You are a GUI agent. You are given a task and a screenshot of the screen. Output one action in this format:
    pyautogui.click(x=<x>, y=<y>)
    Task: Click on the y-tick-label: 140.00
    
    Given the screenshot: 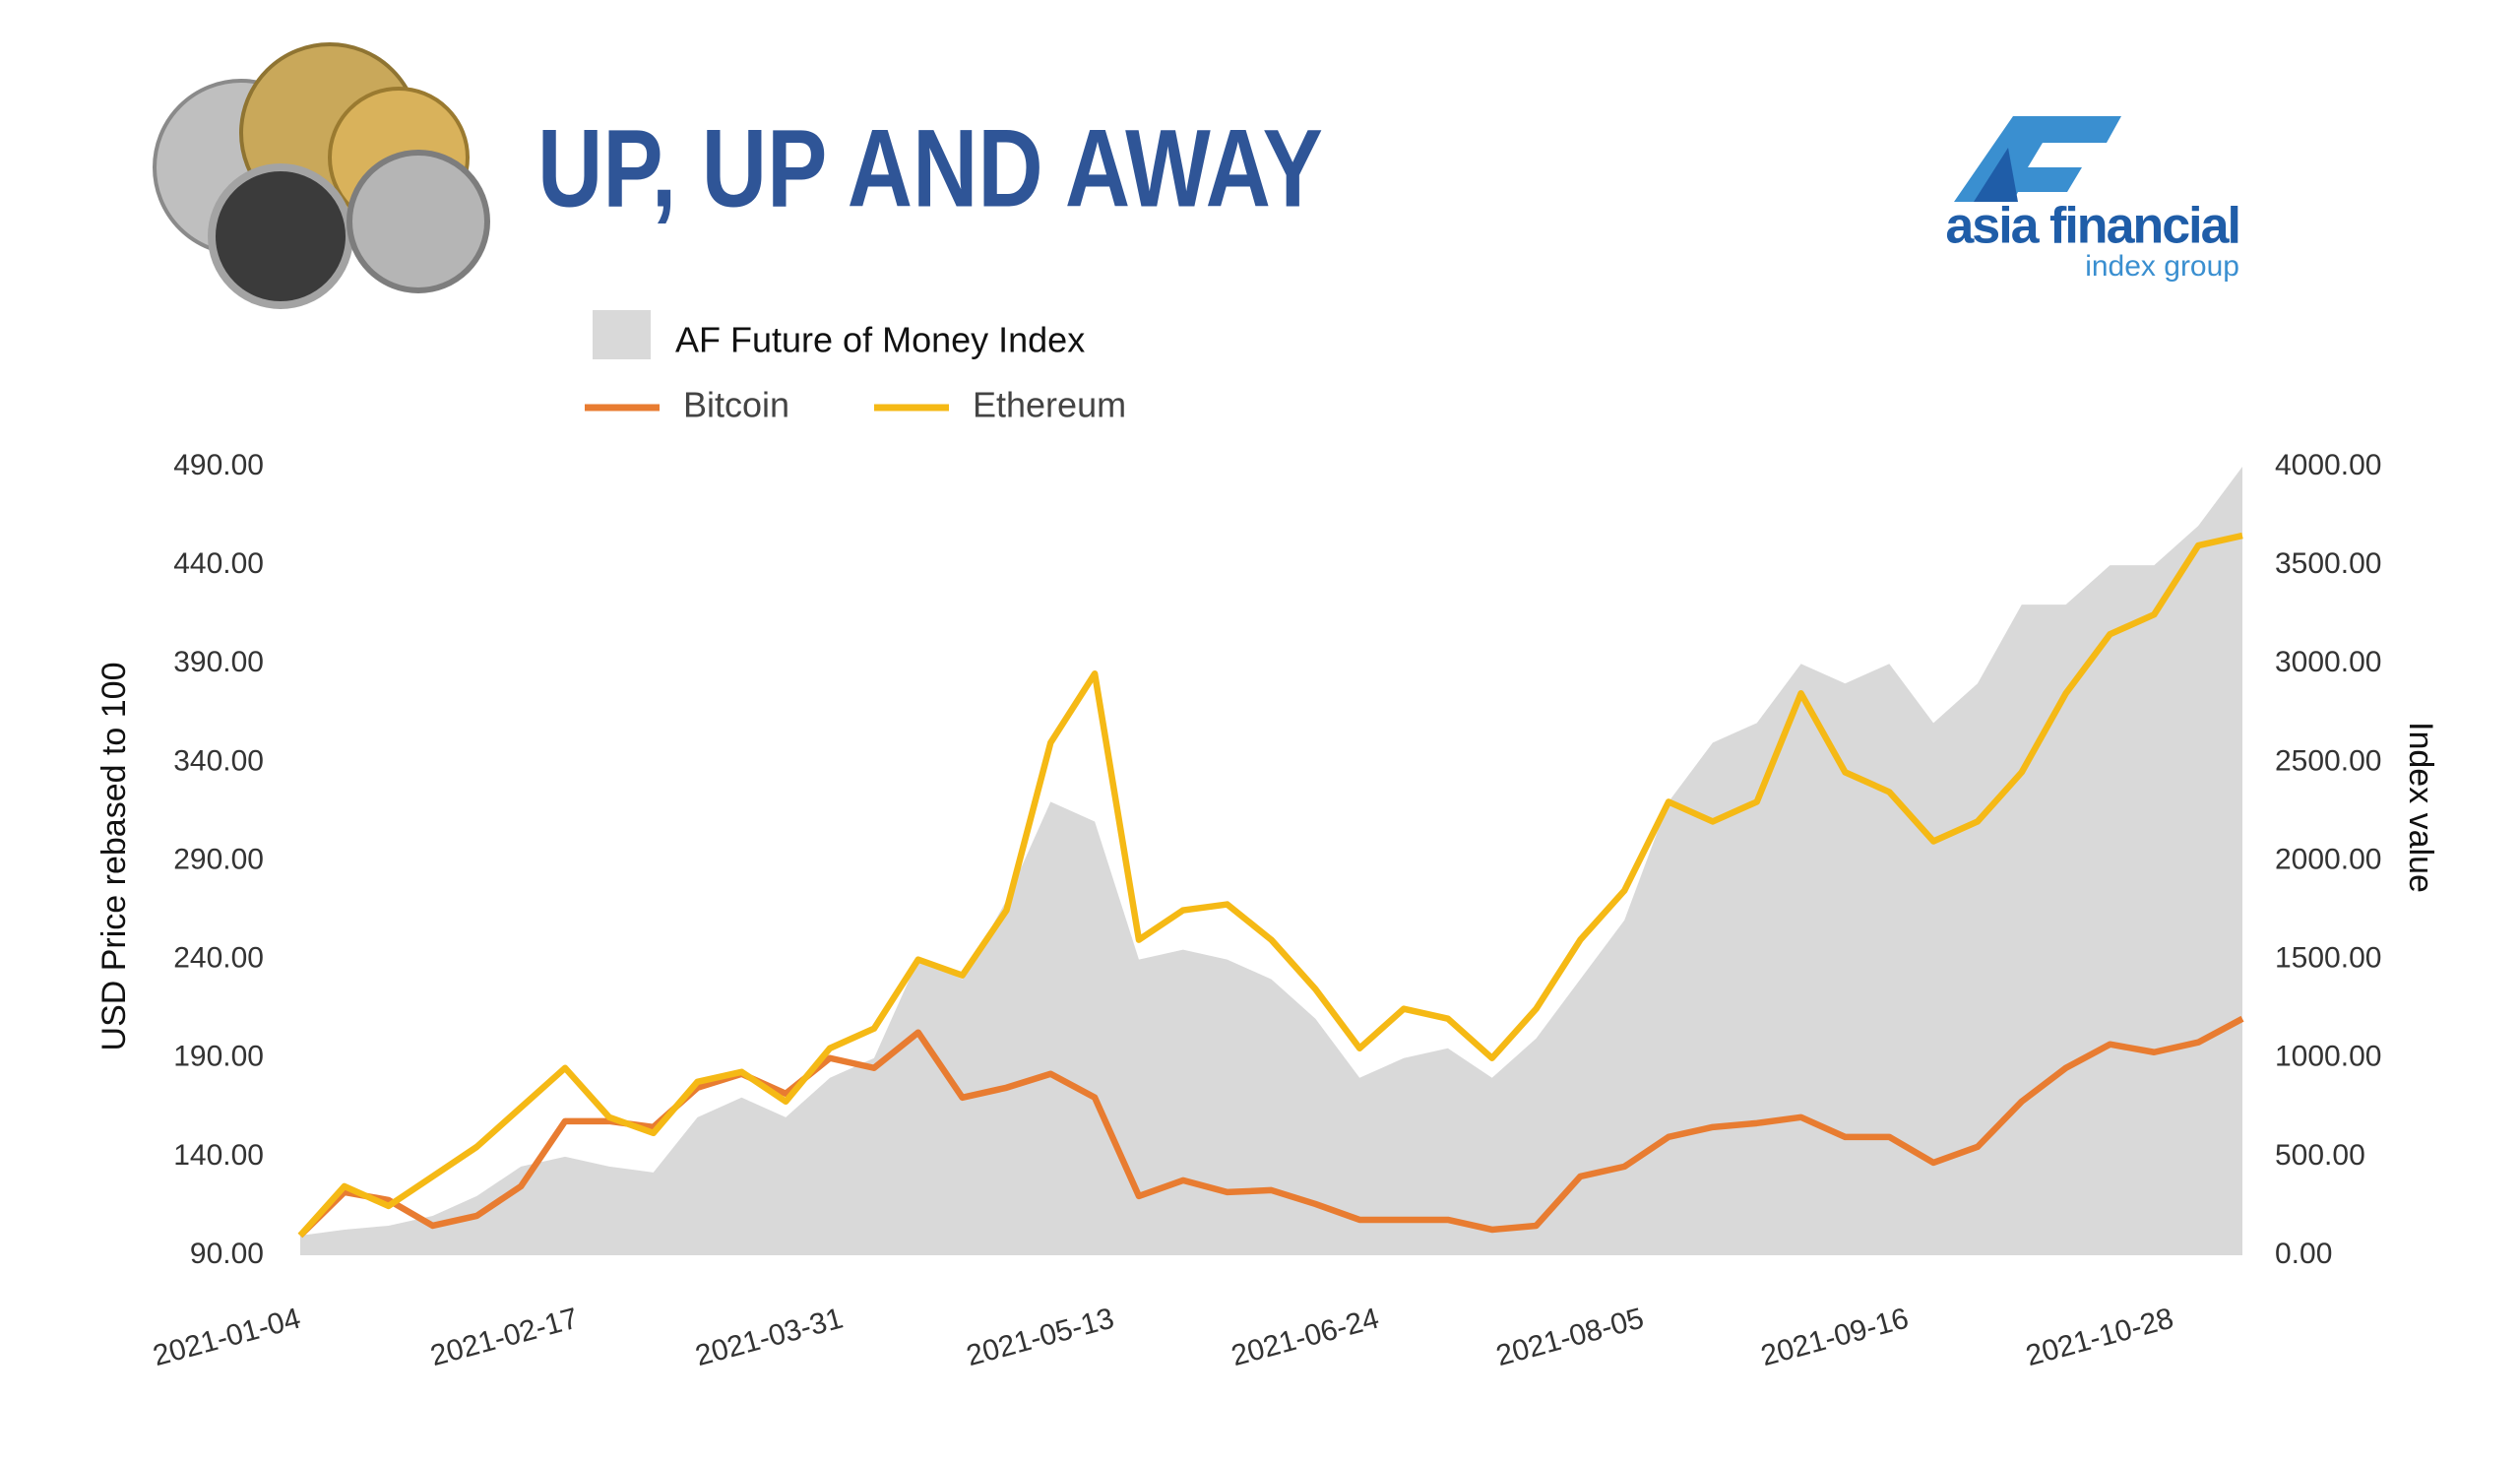 What is the action you would take?
    pyautogui.click(x=218, y=1155)
    